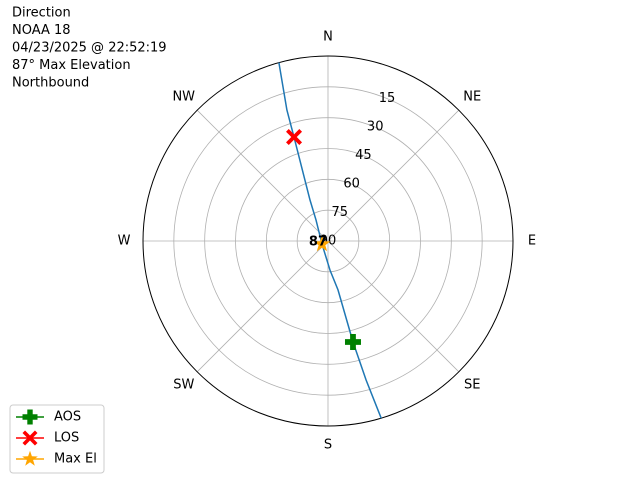 The height and width of the screenshot is (480, 640). What do you see at coordinates (328, 445) in the screenshot?
I see `theta-tick-label: S` at bounding box center [328, 445].